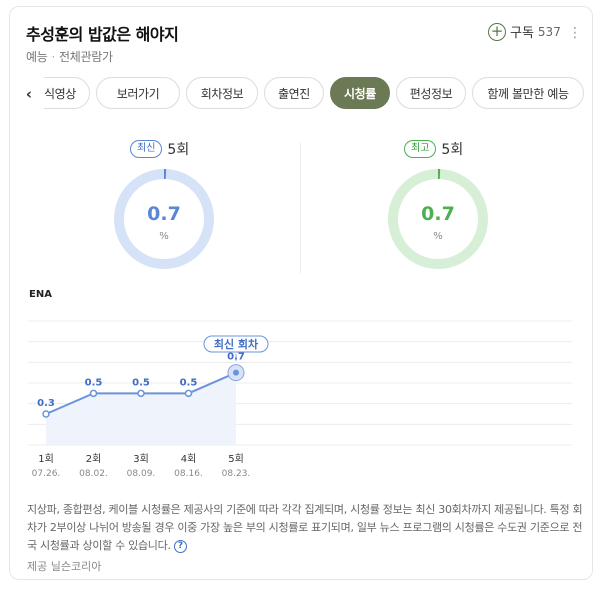 Image resolution: width=602 pixels, height=589 pixels. I want to click on data-label: 0.7, so click(236, 357).